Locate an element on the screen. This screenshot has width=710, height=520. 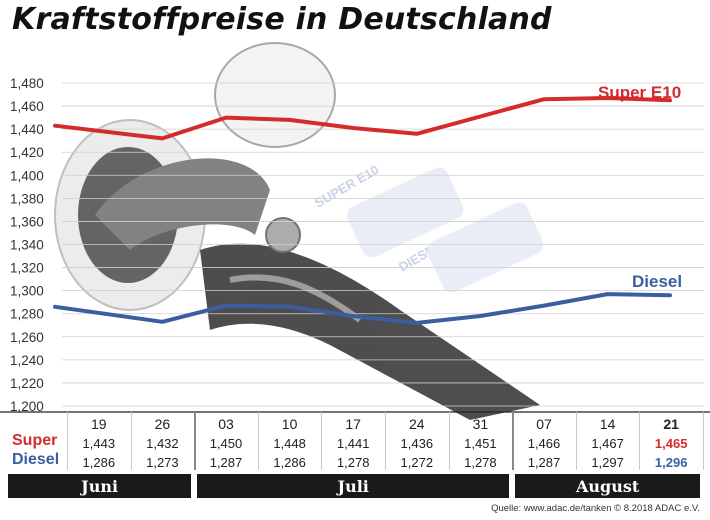
y-tick-label: 1,420 is located at coordinates (27, 152).